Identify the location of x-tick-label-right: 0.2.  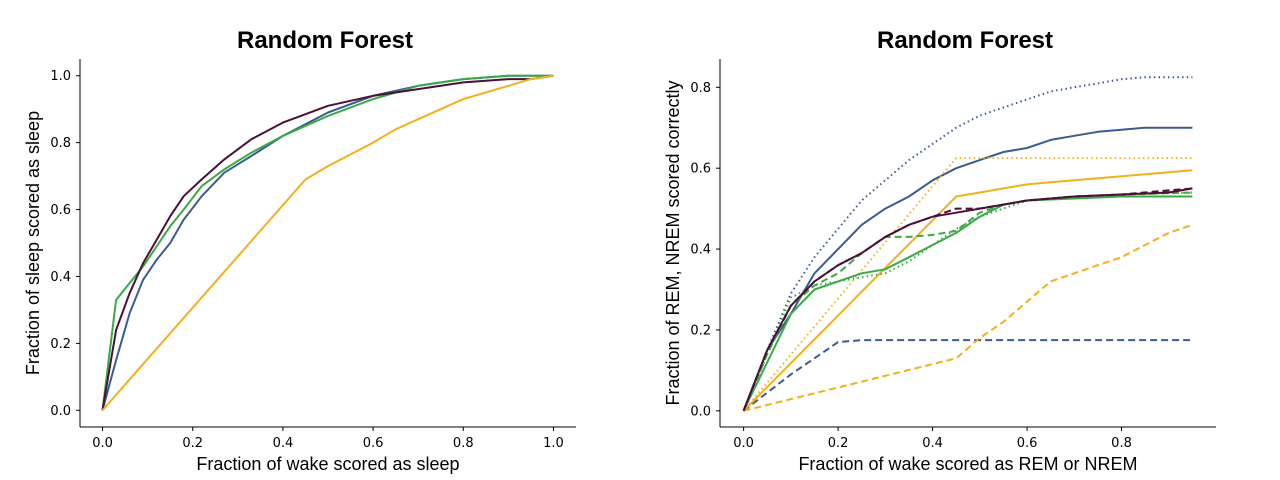
(838, 443).